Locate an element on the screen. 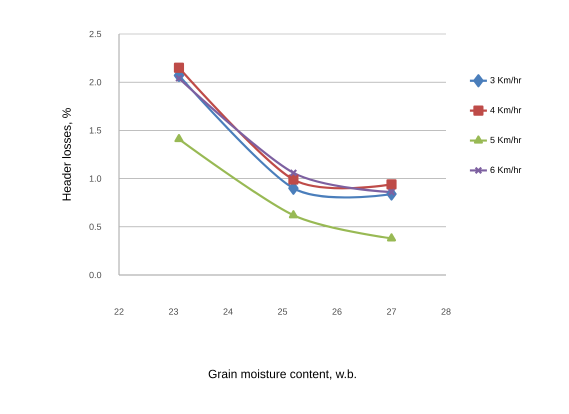  y-tick-label: 2.0 is located at coordinates (96, 82).